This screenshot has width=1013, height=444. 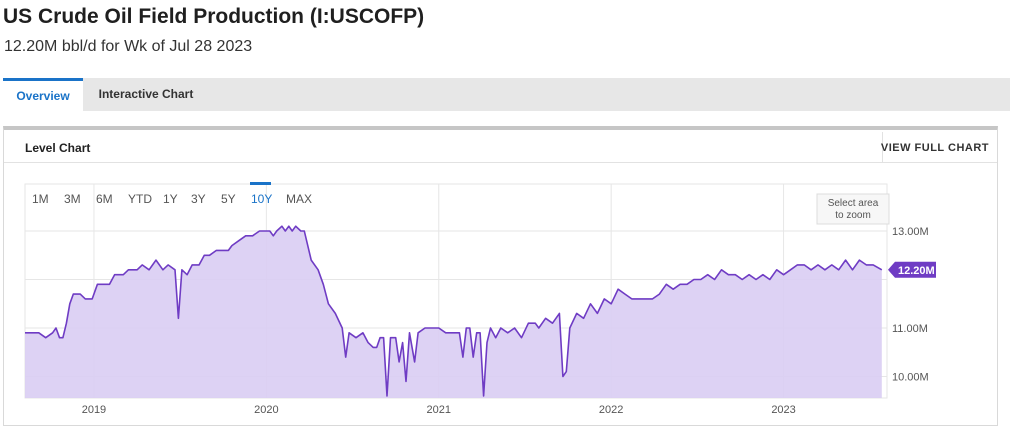 I want to click on range-button-10y: 10Y, so click(x=261, y=199).